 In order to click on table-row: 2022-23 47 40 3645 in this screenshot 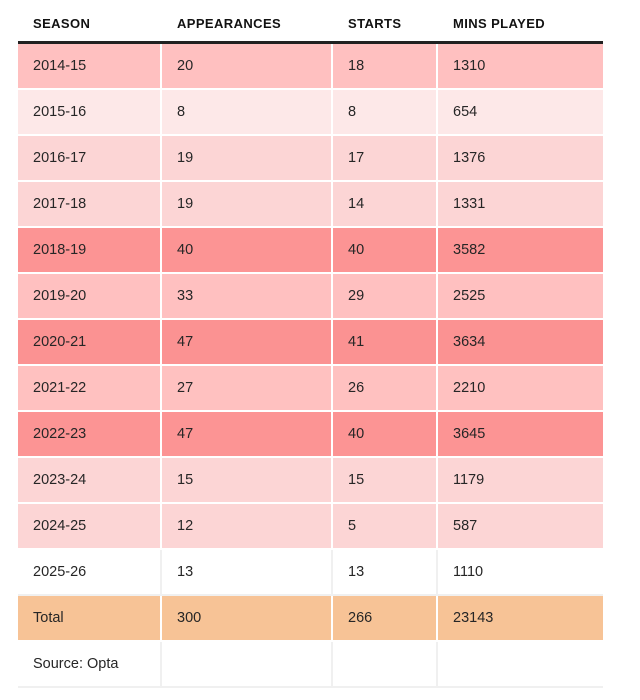, I will do `click(310, 435)`.